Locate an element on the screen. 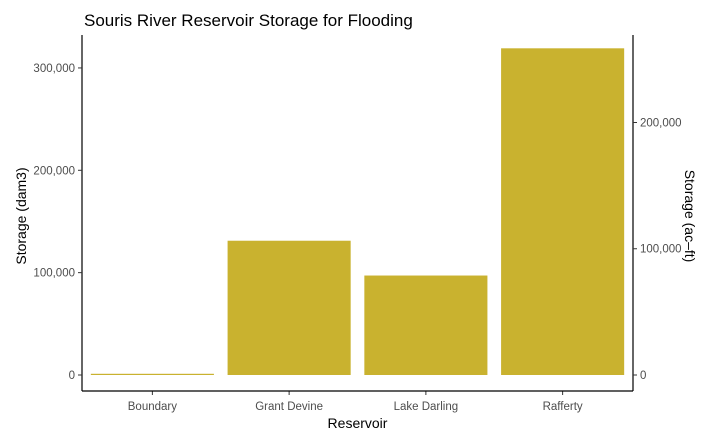 The image size is (712, 435). y2-tick-label: 0 is located at coordinates (643, 376).